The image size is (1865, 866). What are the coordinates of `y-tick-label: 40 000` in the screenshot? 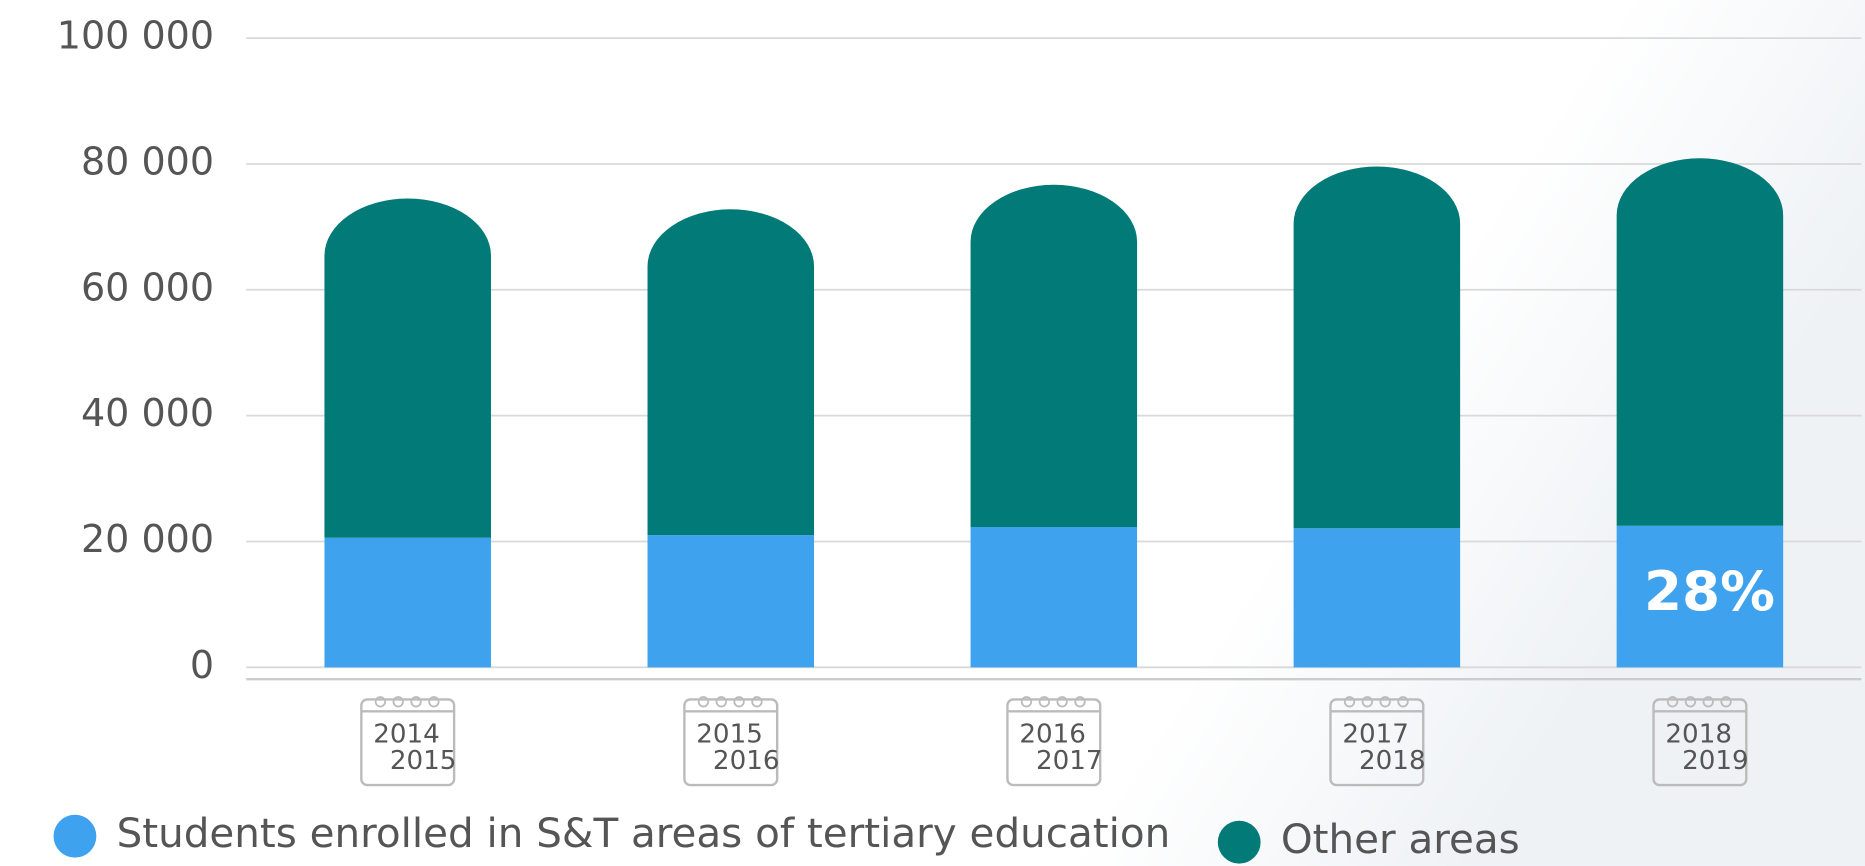 It's located at (147, 413).